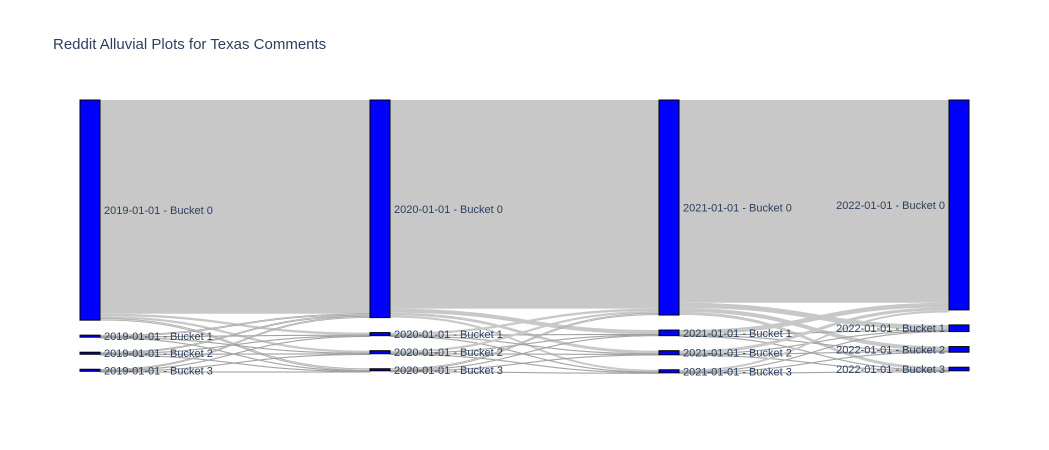  I want to click on node-label-2022-0: 2022-01-01 - Bucket 0, so click(890, 206).